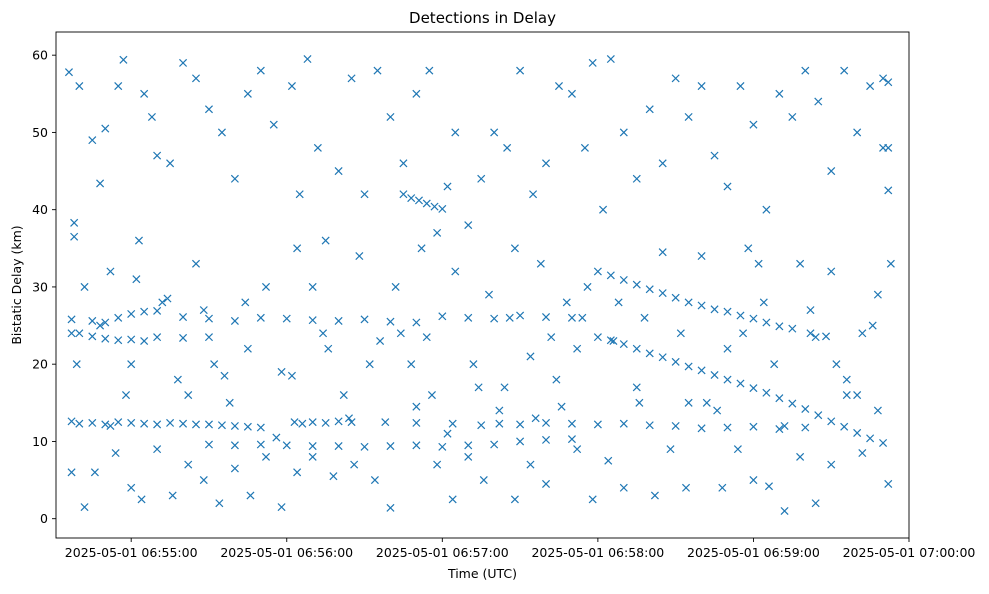  Describe the element at coordinates (140, 337) in the screenshot. I see `series-track_23km_level` at that location.